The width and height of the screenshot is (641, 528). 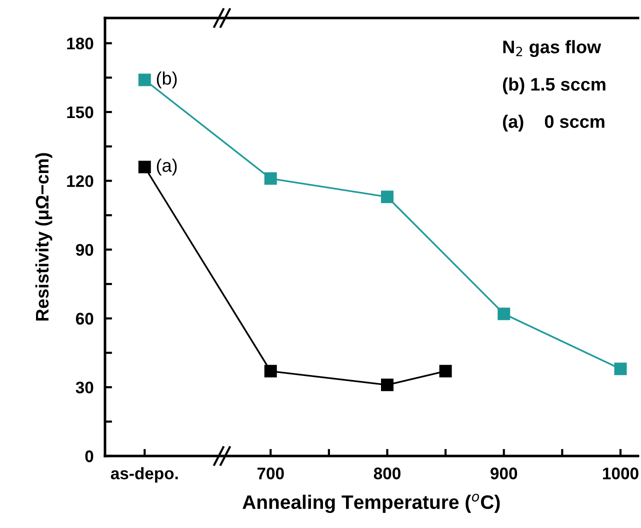 What do you see at coordinates (371, 503) in the screenshot?
I see `x-axis-title: Annealing Temperature ($^{o}$C)` at bounding box center [371, 503].